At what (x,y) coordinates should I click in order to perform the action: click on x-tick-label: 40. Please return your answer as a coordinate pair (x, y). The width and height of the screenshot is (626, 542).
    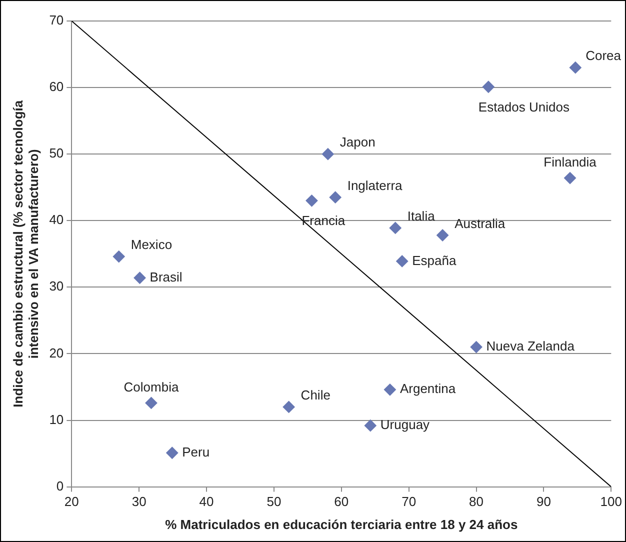
    Looking at the image, I should click on (206, 502).